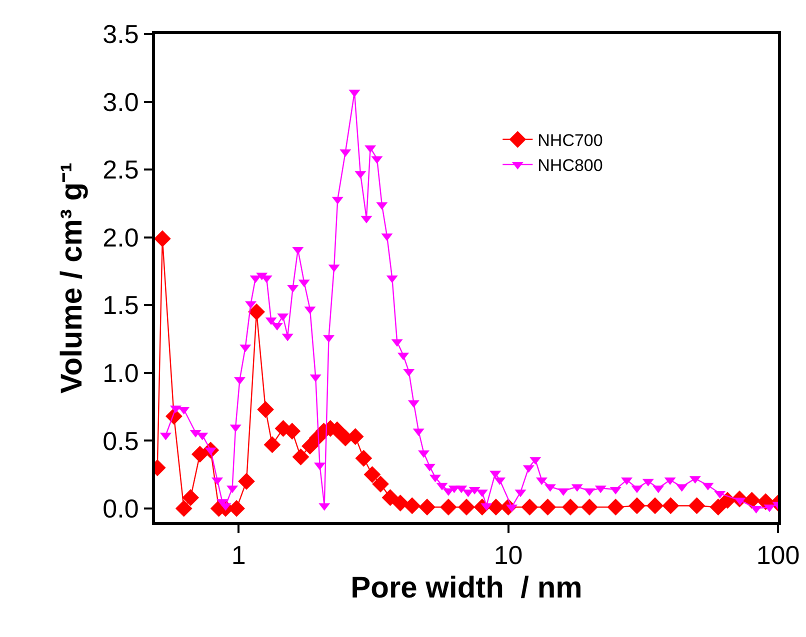  What do you see at coordinates (238, 555) in the screenshot?
I see `x-tick-label: 1` at bounding box center [238, 555].